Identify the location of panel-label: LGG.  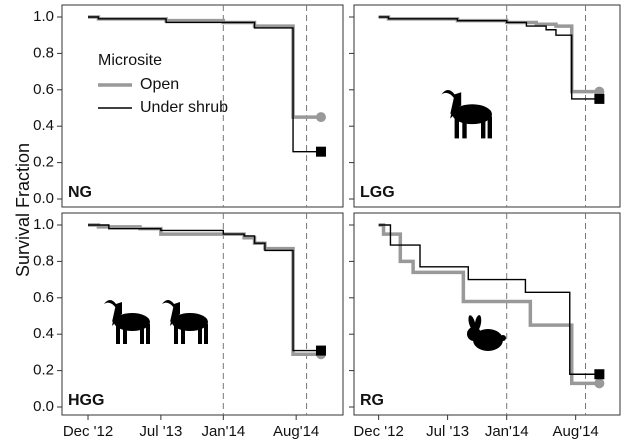
(377, 192).